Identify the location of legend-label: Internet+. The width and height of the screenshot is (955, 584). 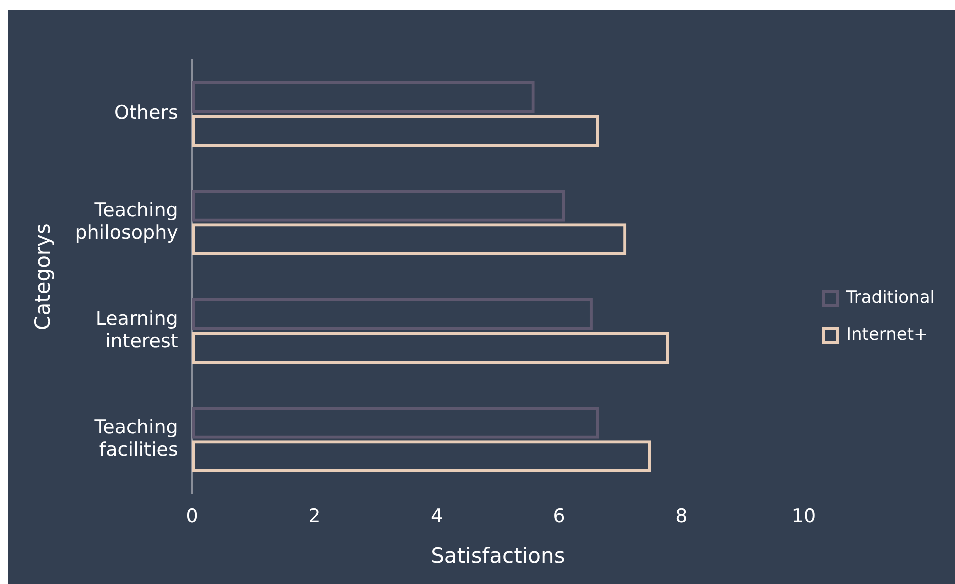
(887, 334).